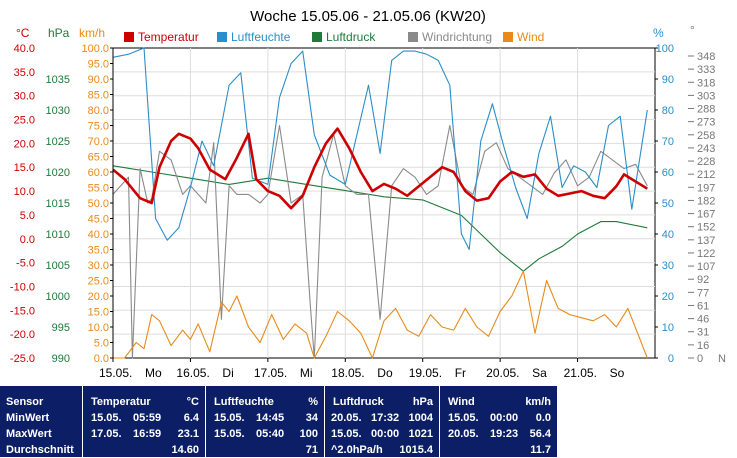 This screenshot has width=737, height=458. What do you see at coordinates (543, 418) in the screenshot?
I see `wind-min-value: 0.0` at bounding box center [543, 418].